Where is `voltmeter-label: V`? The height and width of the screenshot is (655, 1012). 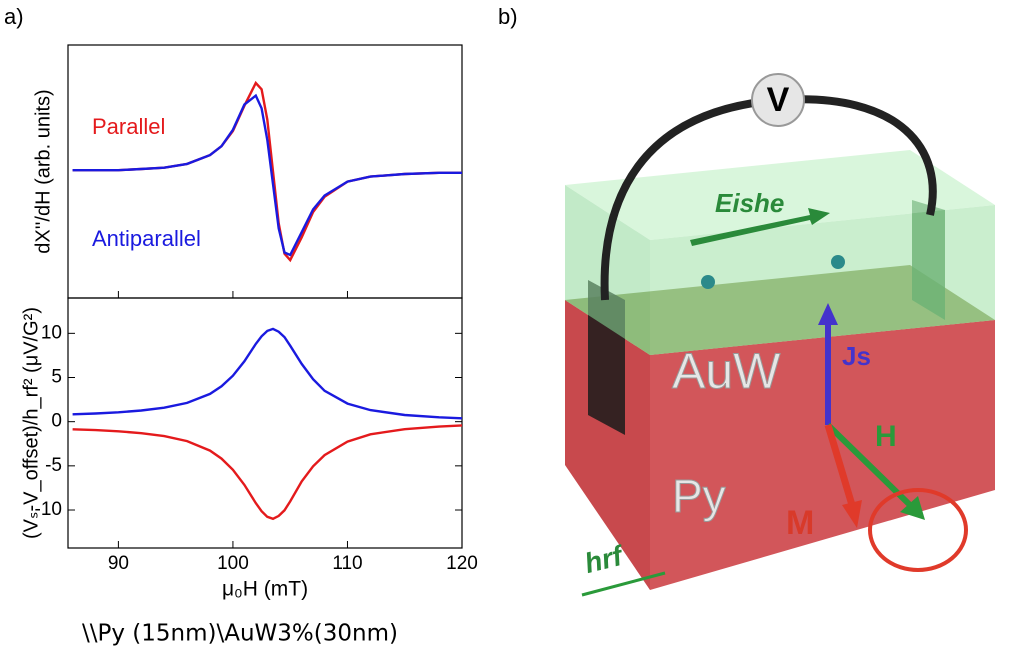
voltmeter-label: V is located at coordinates (778, 100).